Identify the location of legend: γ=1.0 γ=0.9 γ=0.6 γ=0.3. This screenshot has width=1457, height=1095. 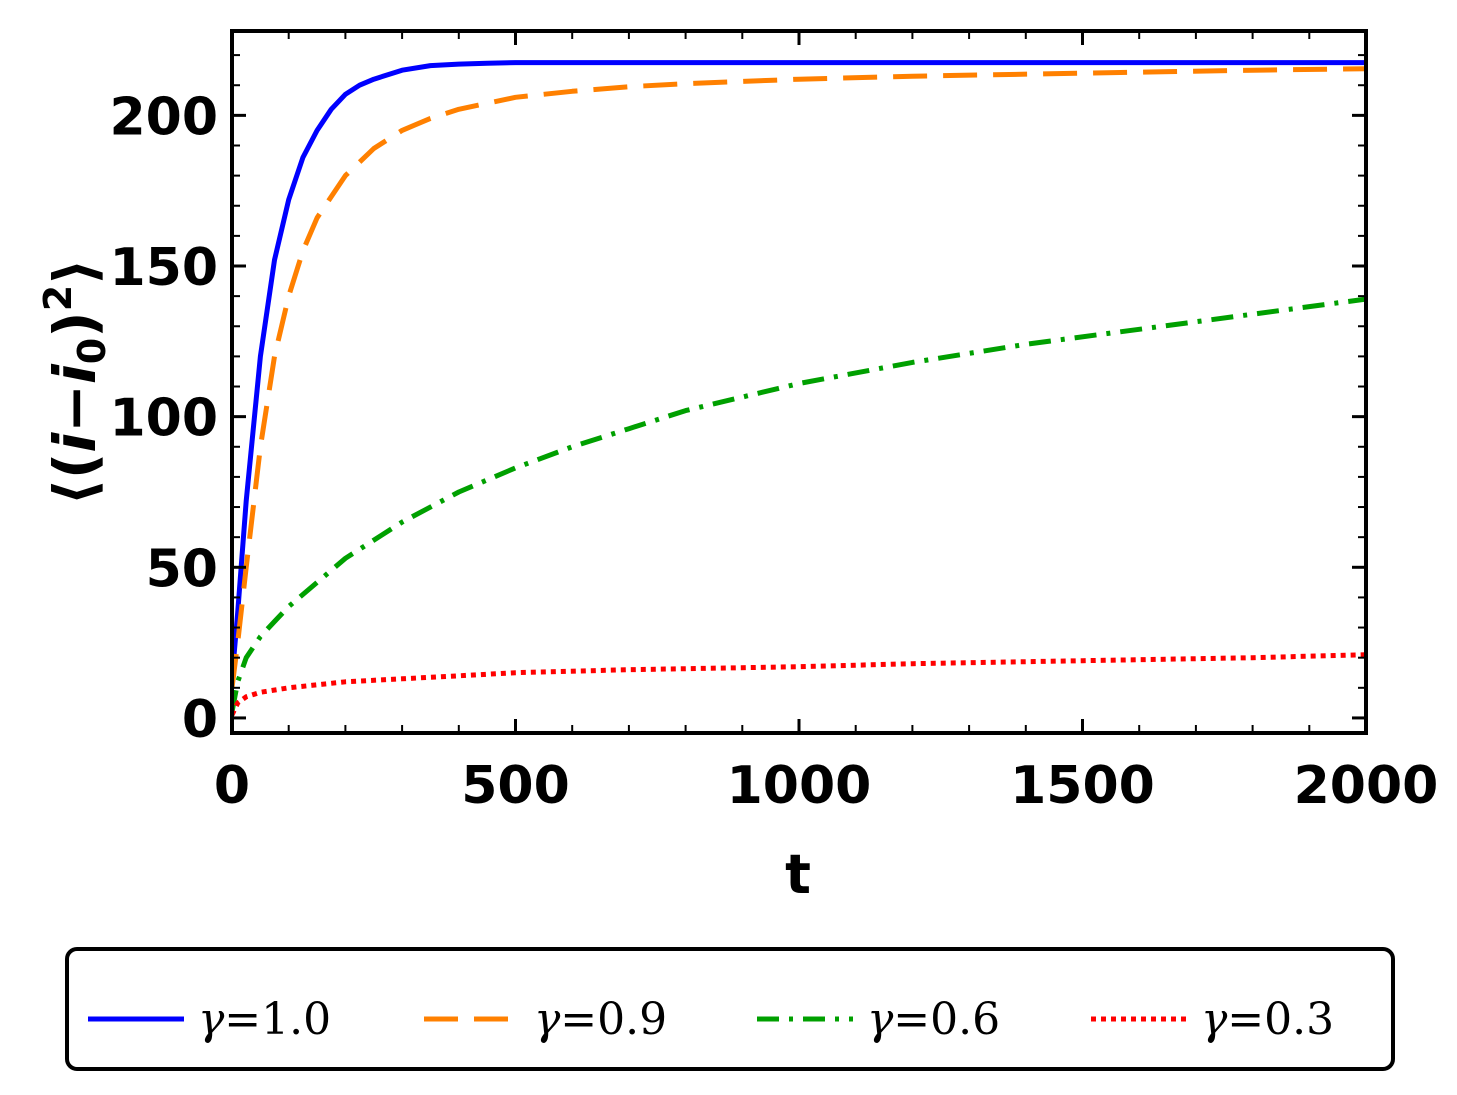
(730, 1009).